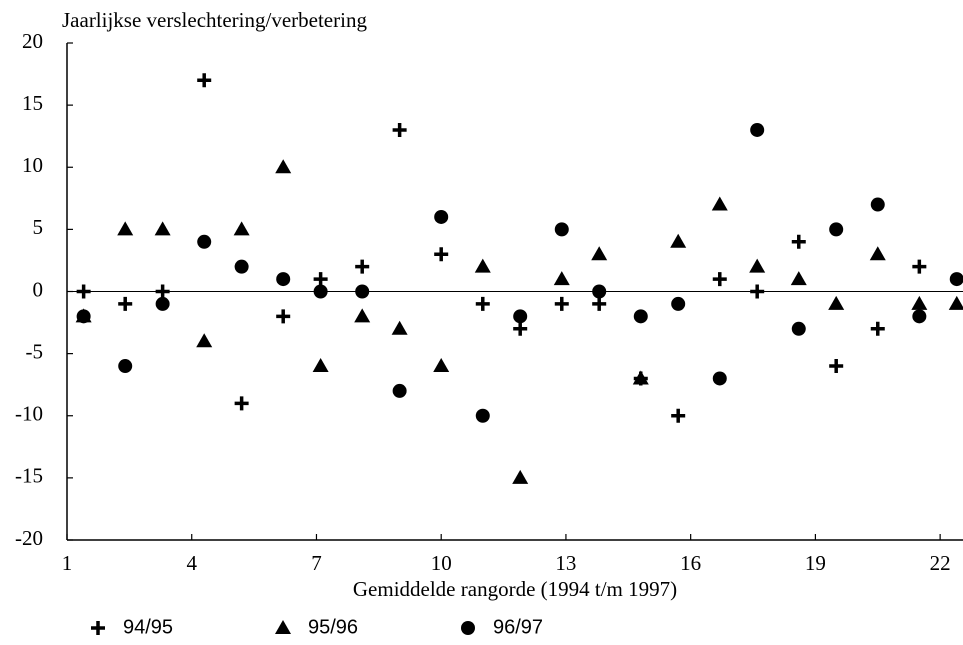 This screenshot has height=645, width=963. Describe the element at coordinates (29, 414) in the screenshot. I see `y-tick-label: -10` at that location.